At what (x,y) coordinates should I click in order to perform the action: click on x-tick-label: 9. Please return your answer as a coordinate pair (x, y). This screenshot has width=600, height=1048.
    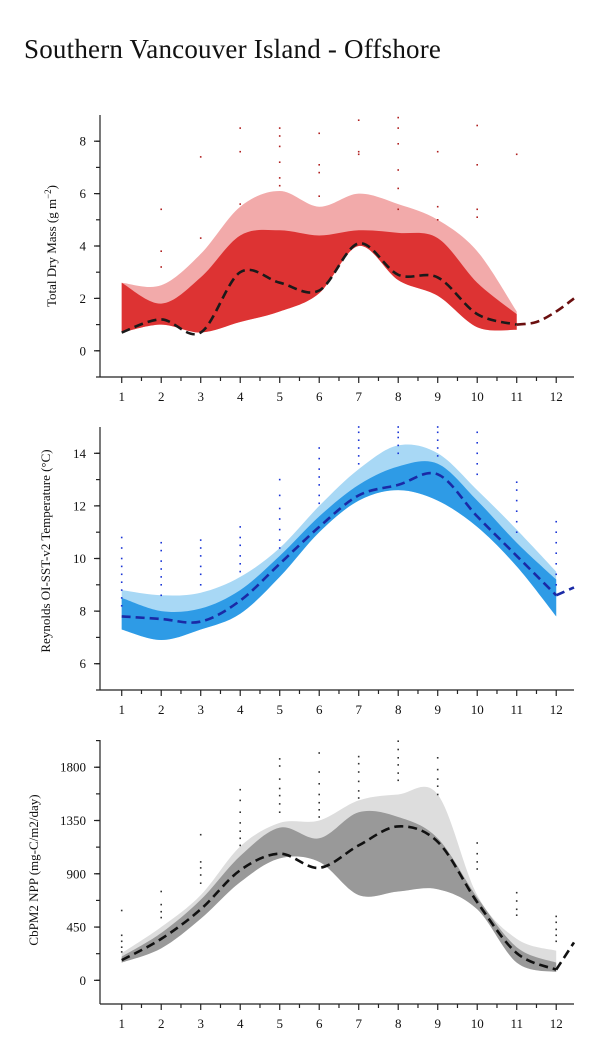
    Looking at the image, I should click on (437, 709).